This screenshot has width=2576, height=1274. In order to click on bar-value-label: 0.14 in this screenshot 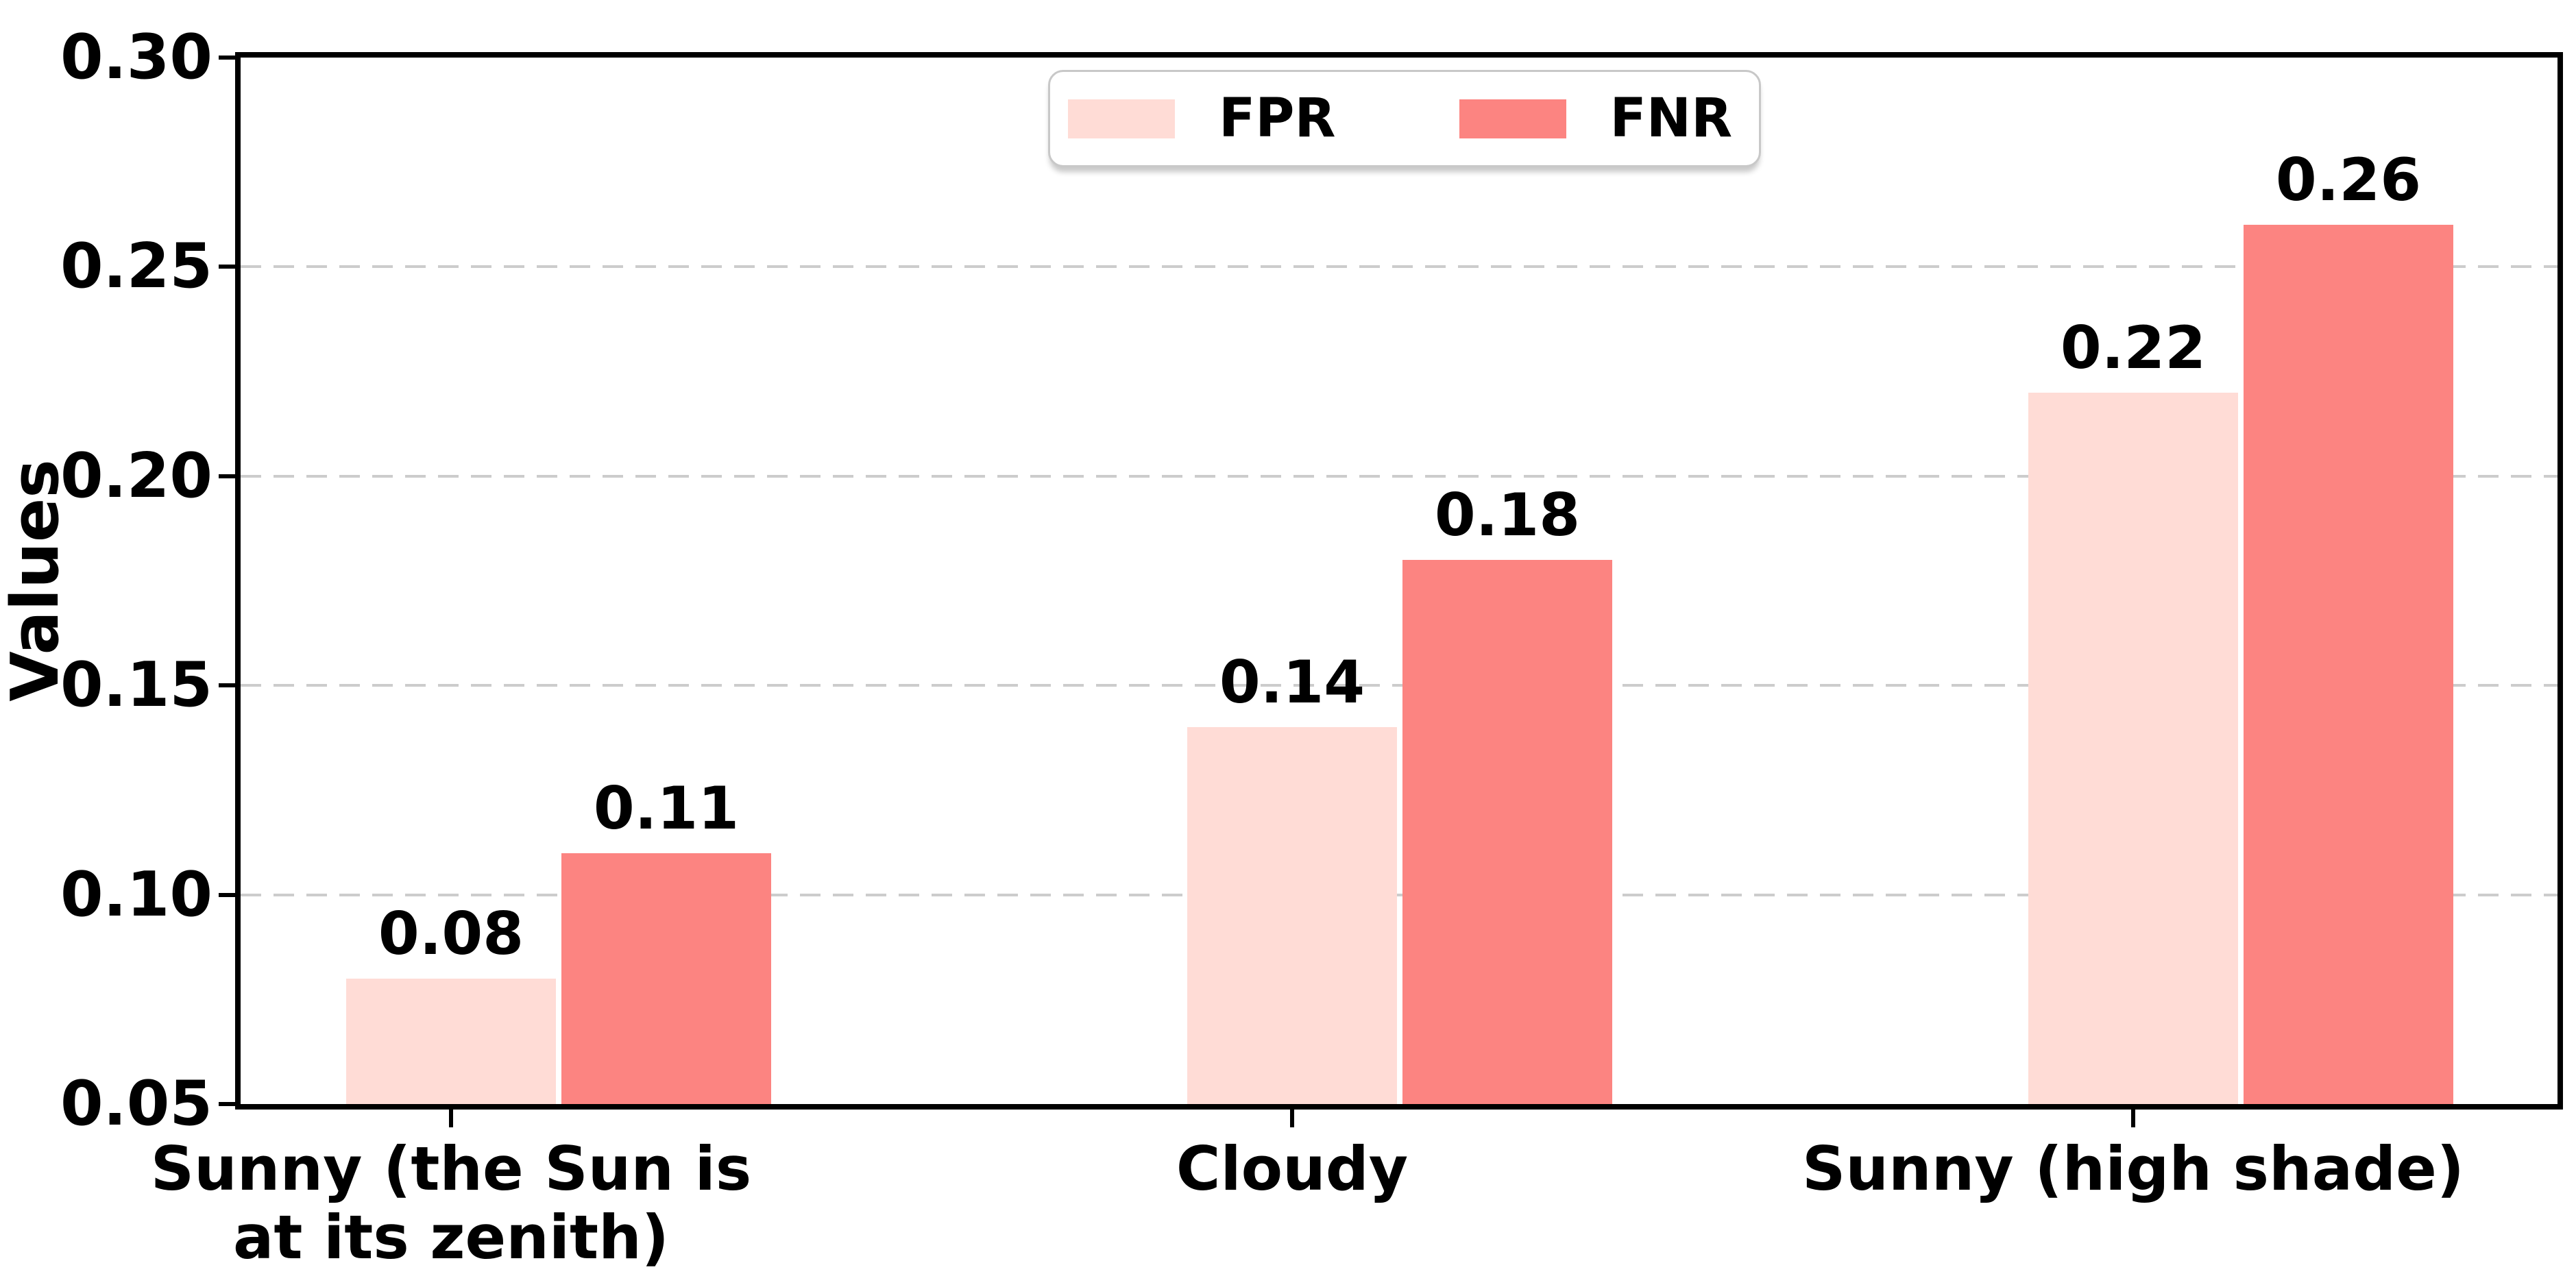, I will do `click(1292, 682)`.